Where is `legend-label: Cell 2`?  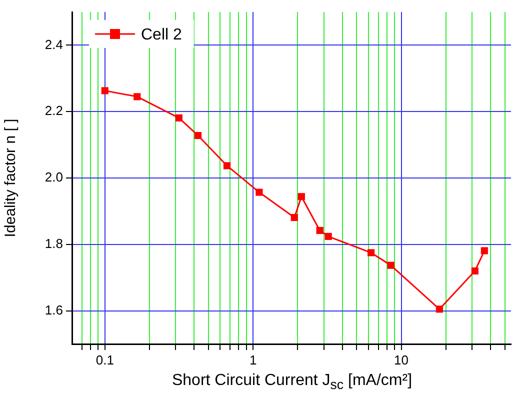 legend-label: Cell 2 is located at coordinates (161, 35).